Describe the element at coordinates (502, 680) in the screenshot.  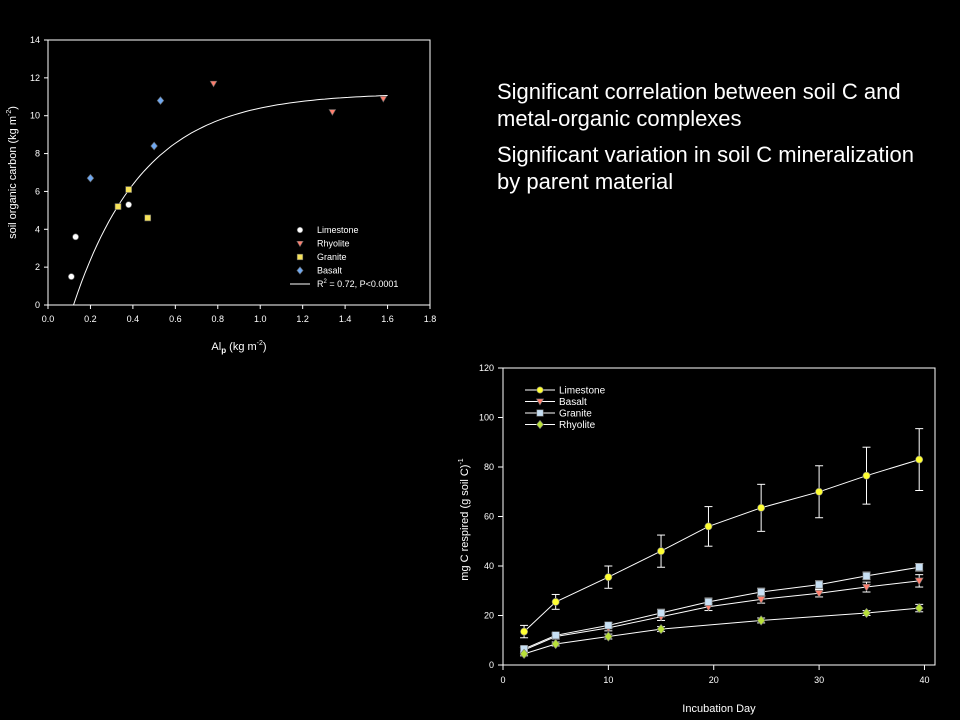
I see `x-tick-label-2: 0` at that location.